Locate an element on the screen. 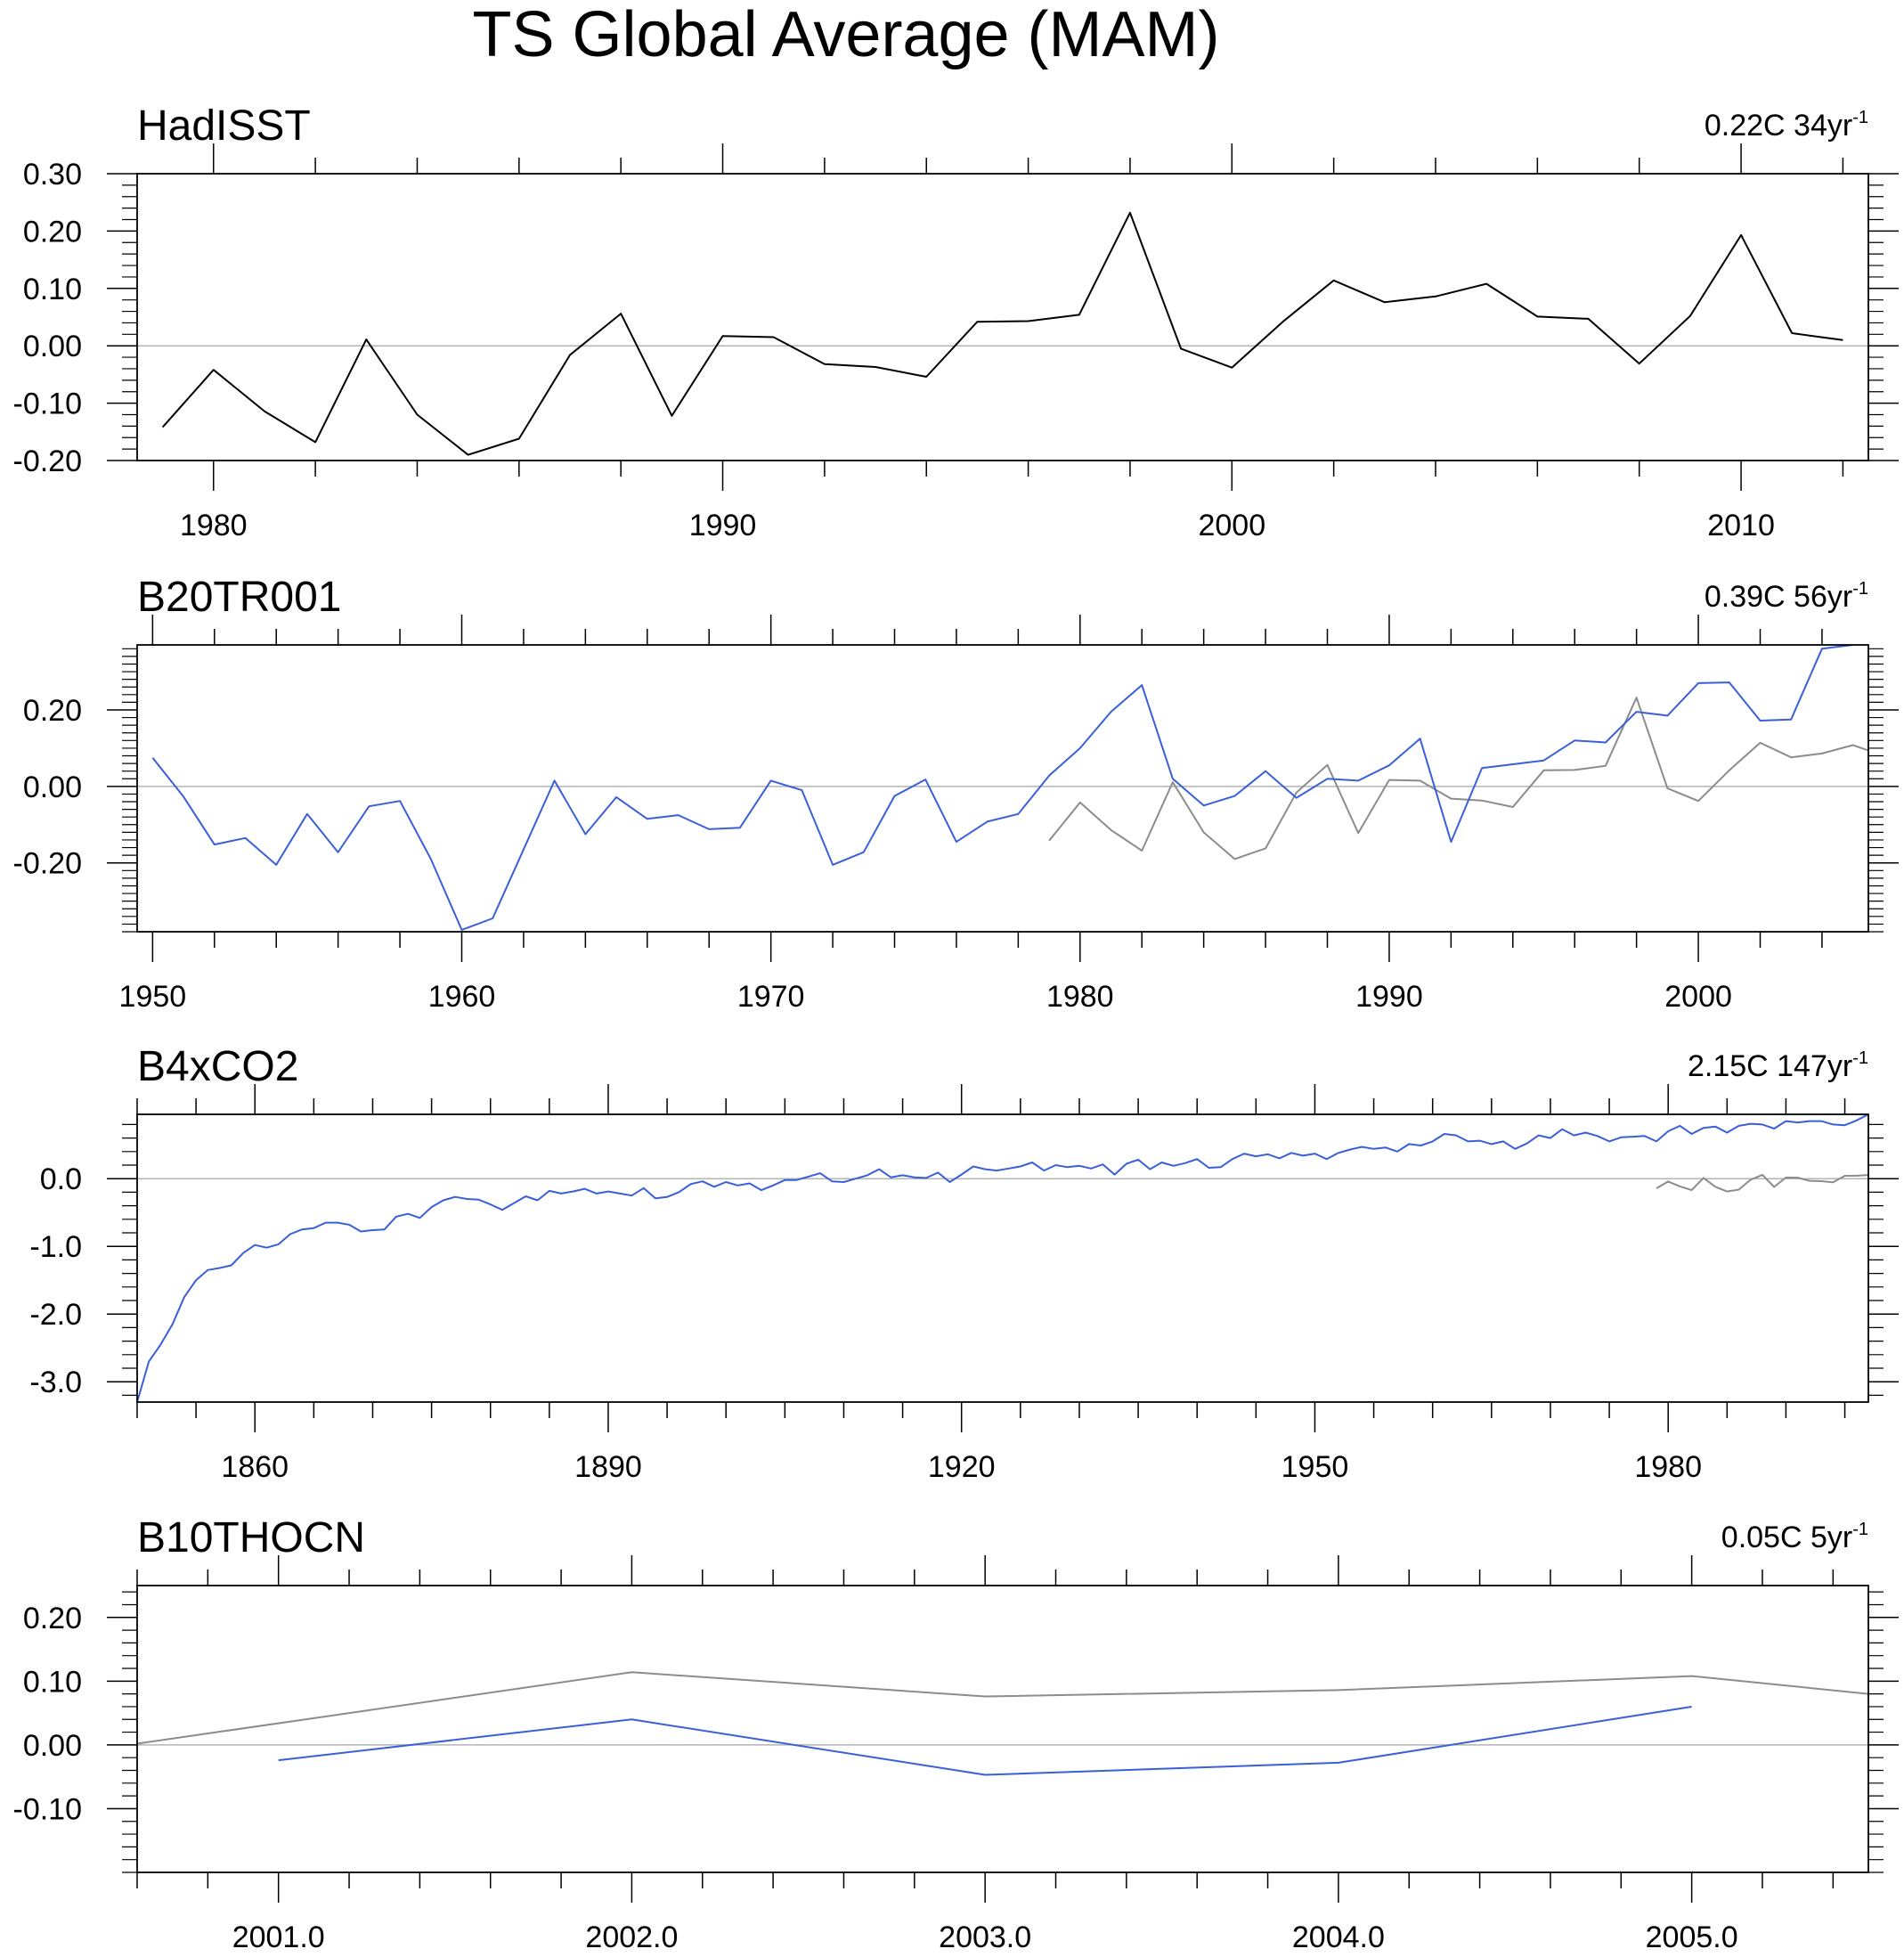  x-tick-label: 2001.0 is located at coordinates (278, 1937).